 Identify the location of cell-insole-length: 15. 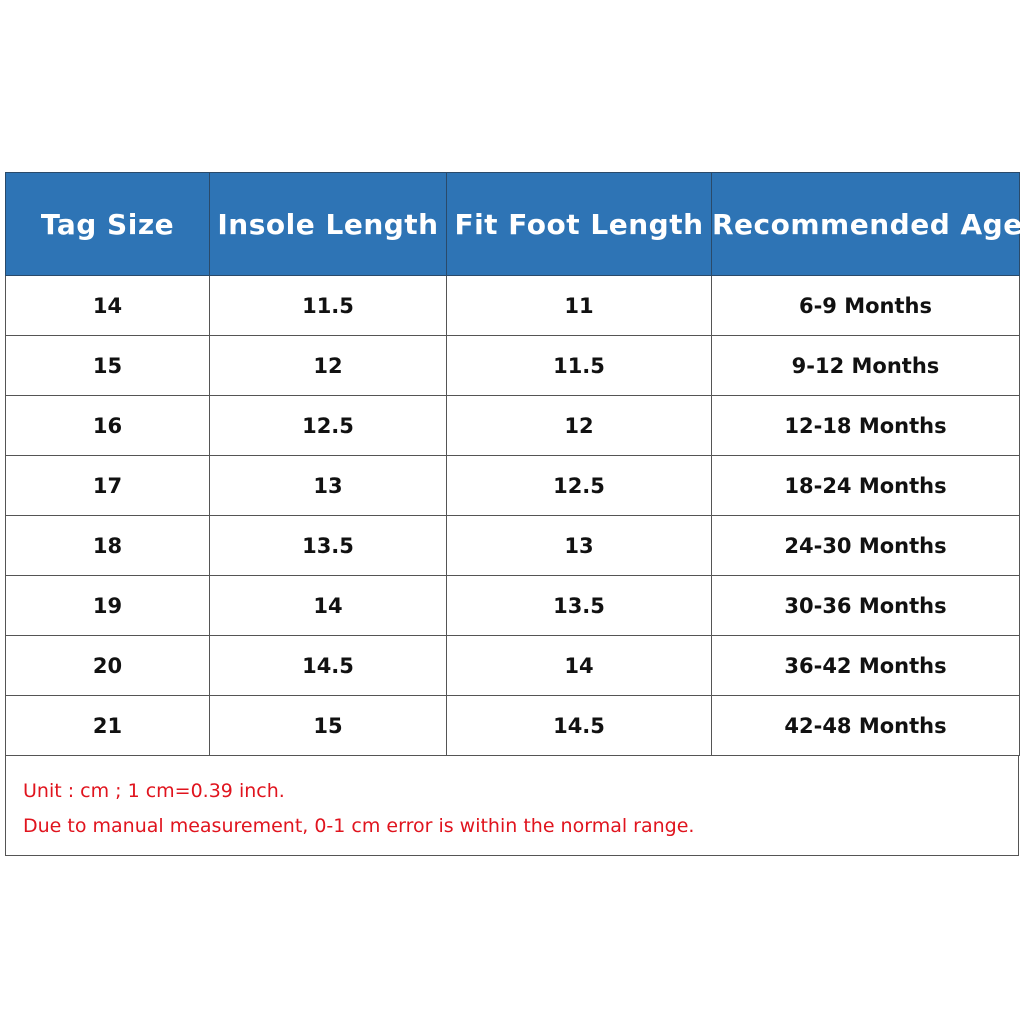
(328, 725).